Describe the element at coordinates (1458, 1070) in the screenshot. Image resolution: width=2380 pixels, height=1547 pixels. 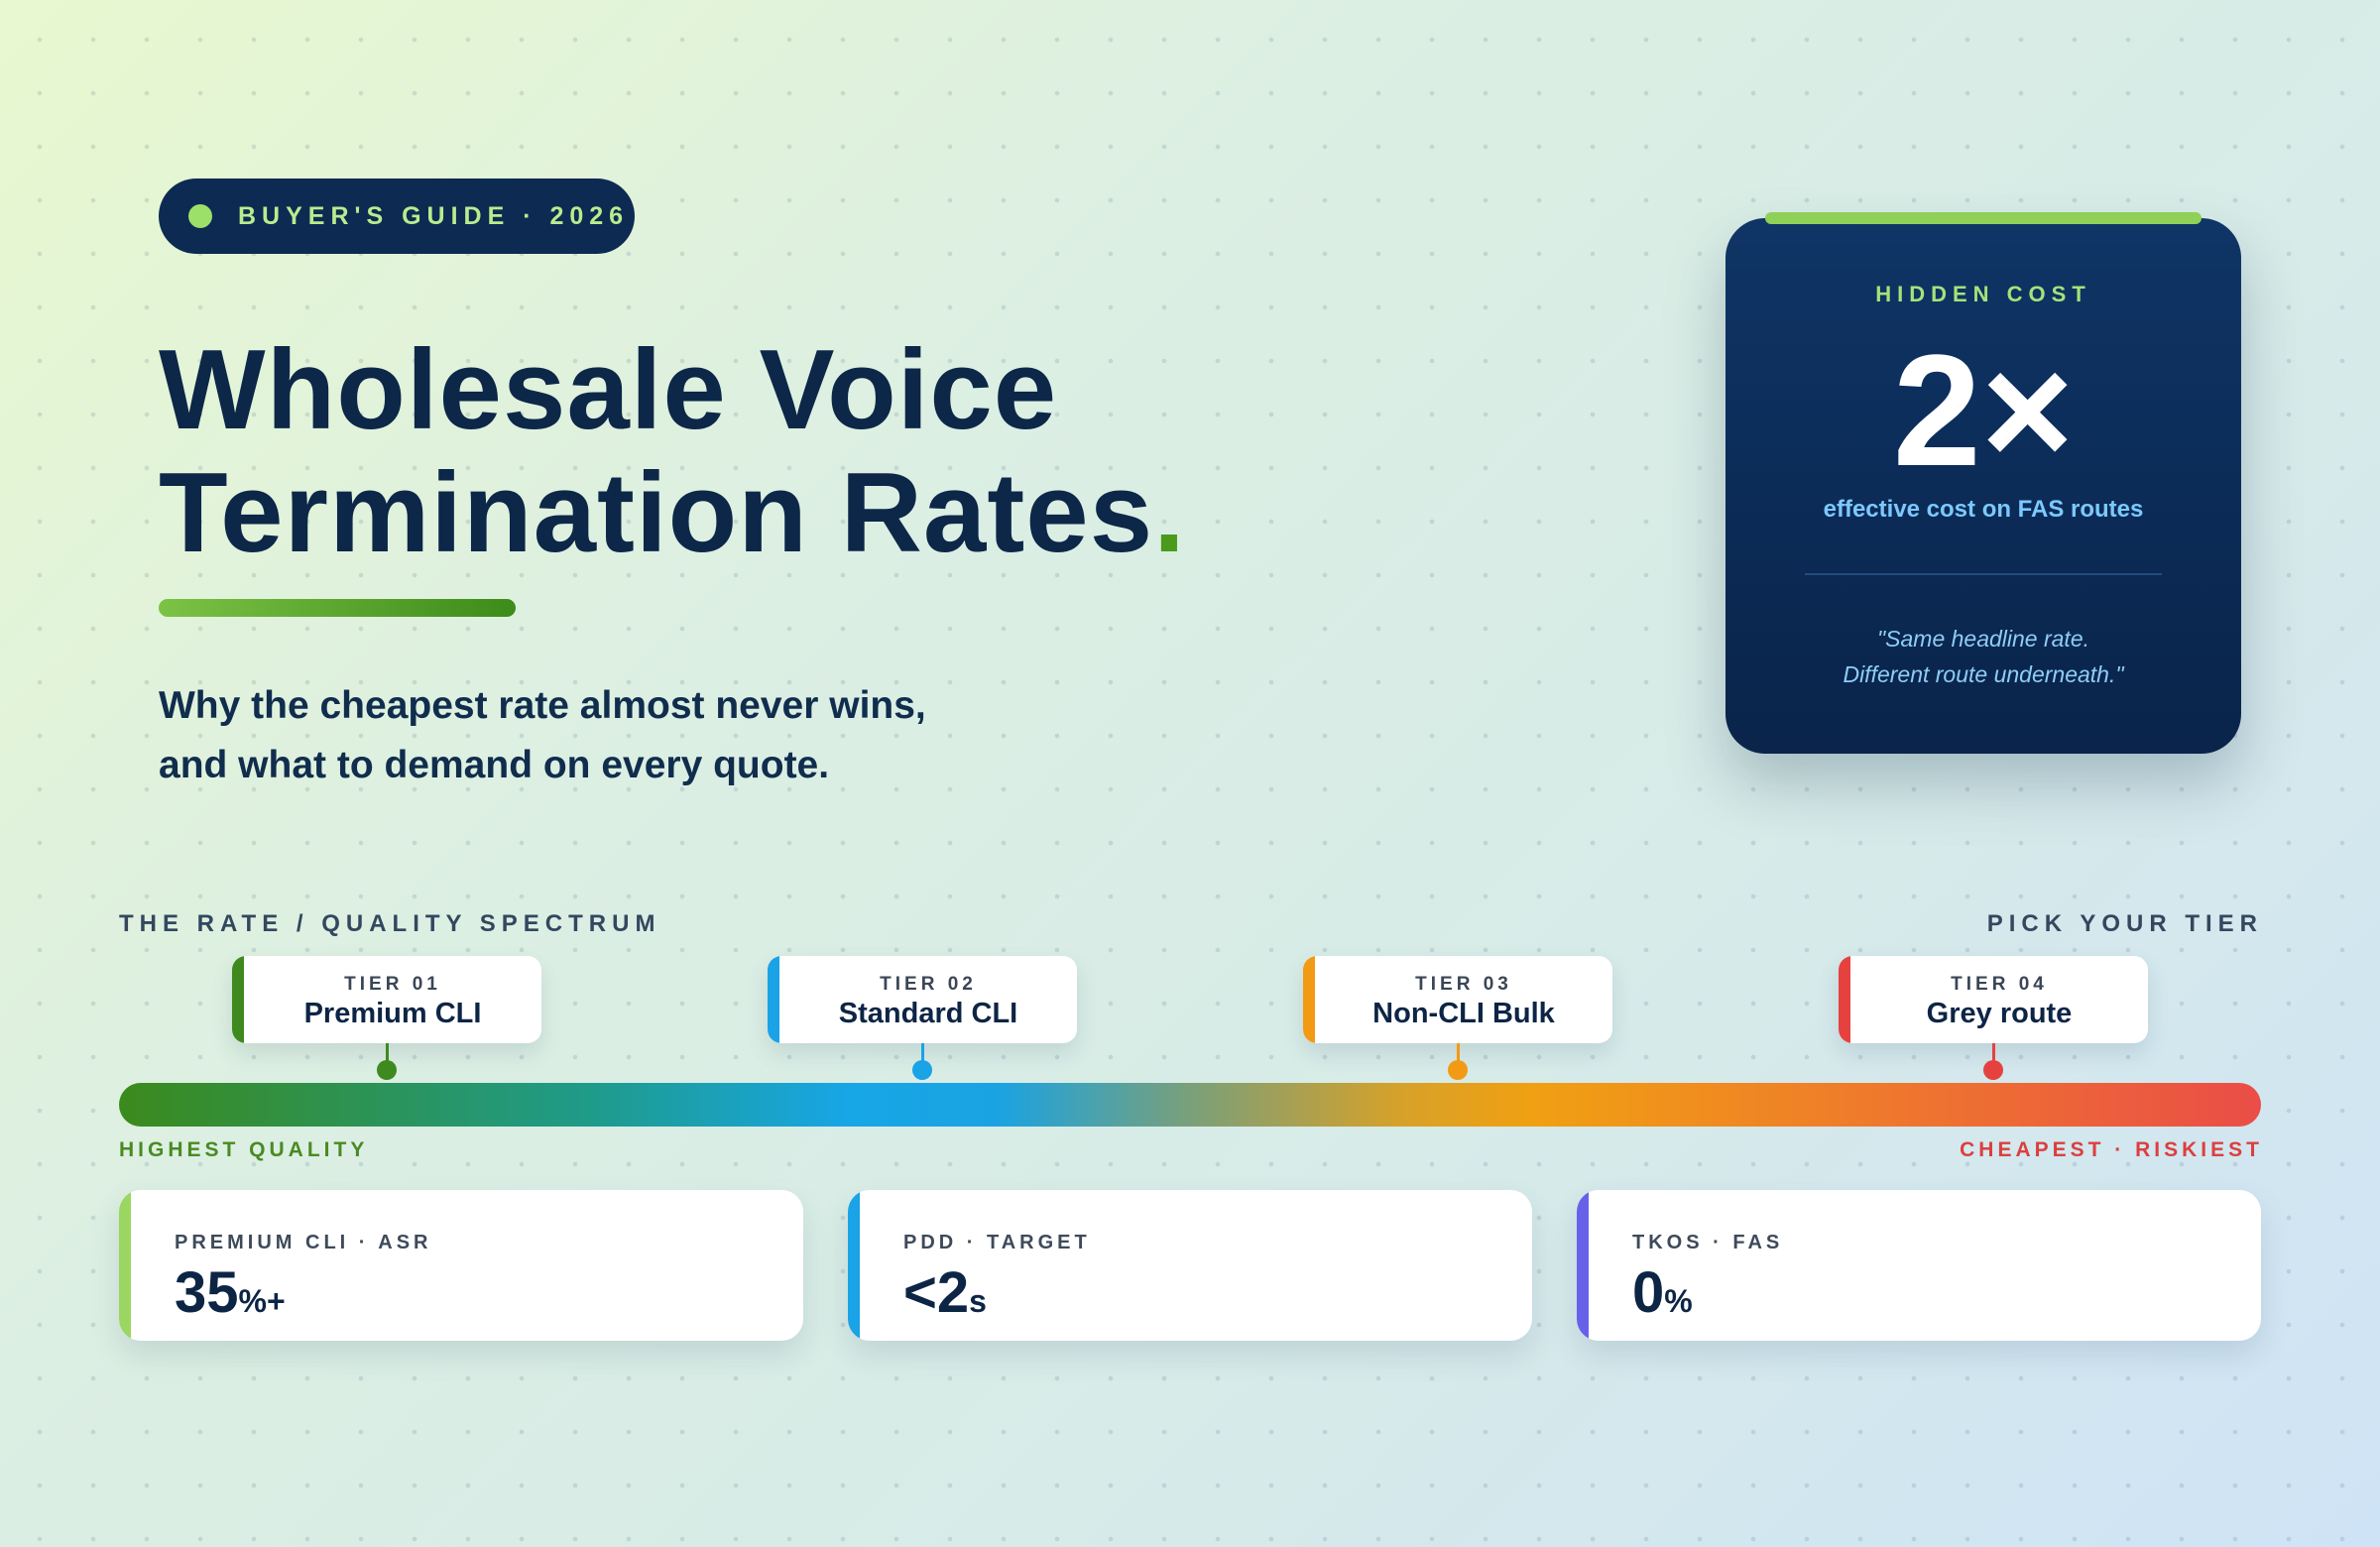
I see `tier-3-marker-icon` at that location.